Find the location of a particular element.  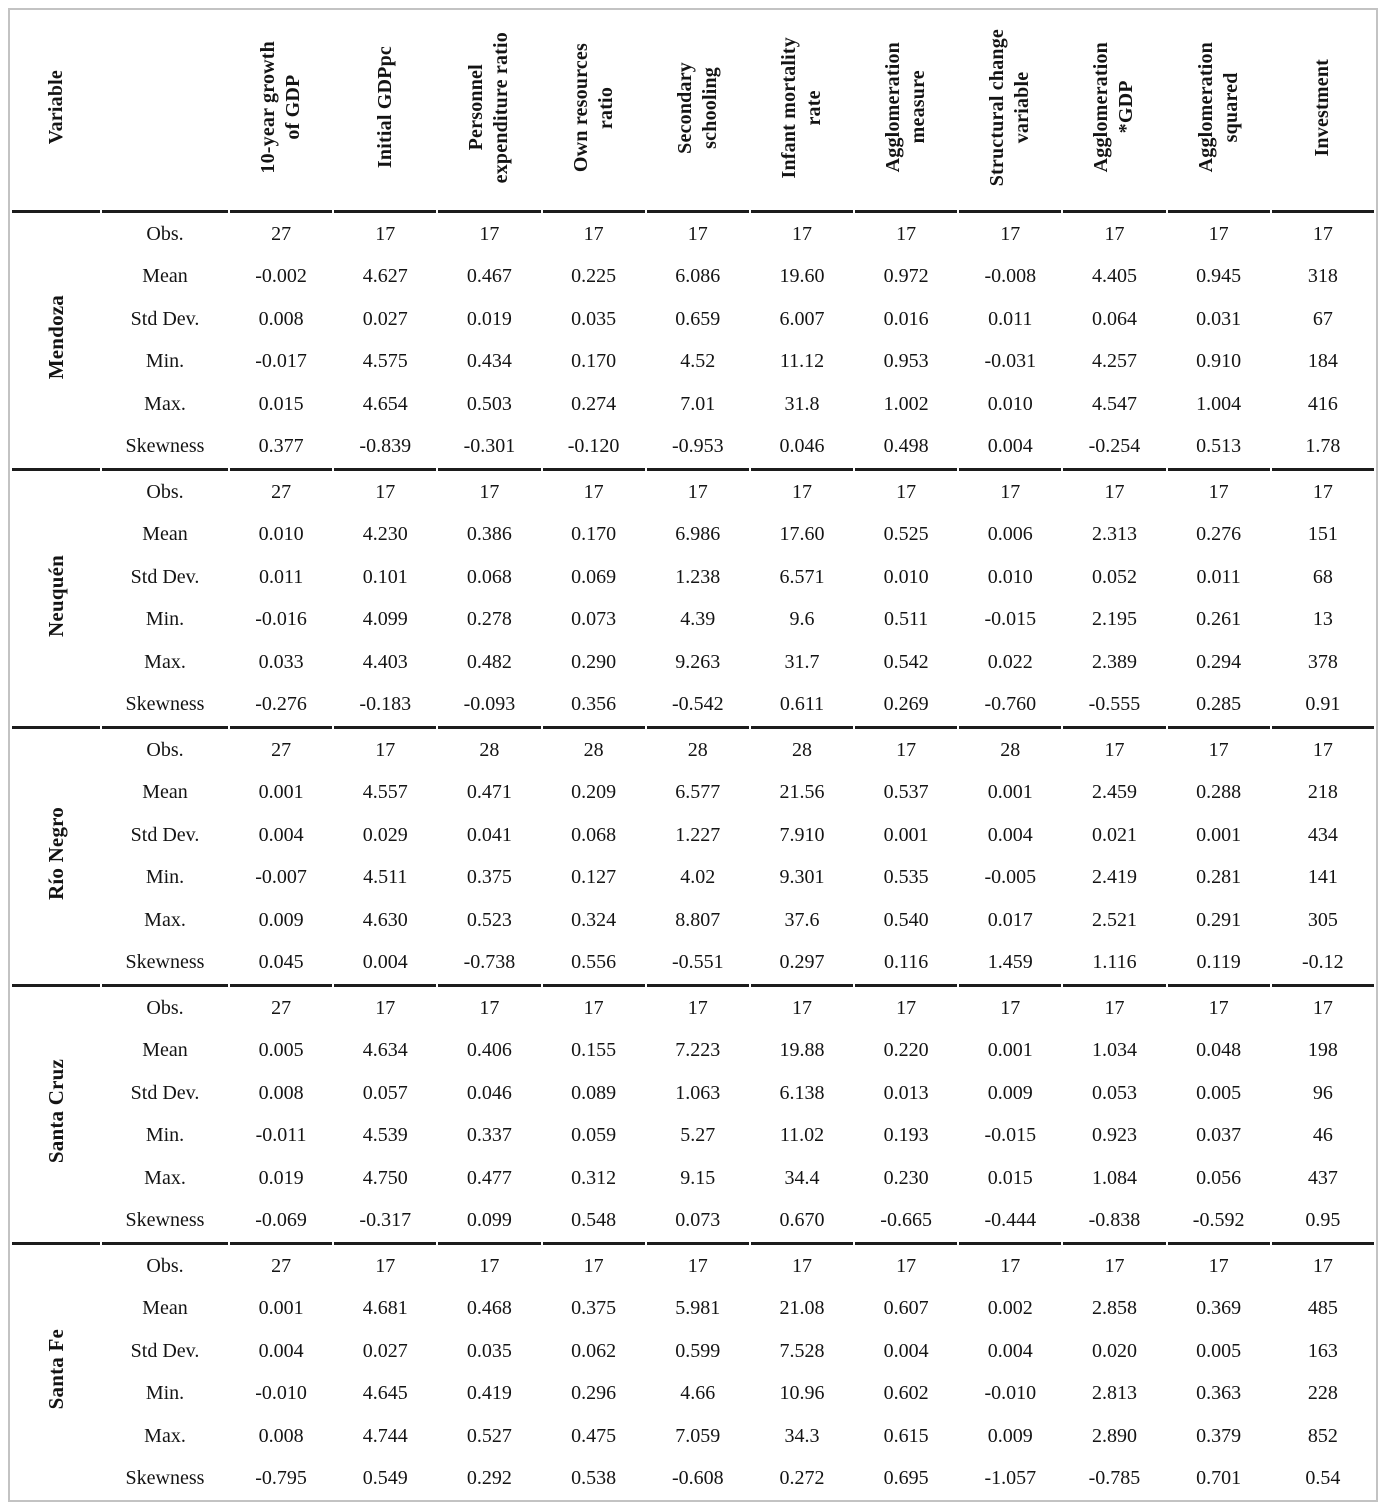

value-cell: 11.02 is located at coordinates (802, 1135).